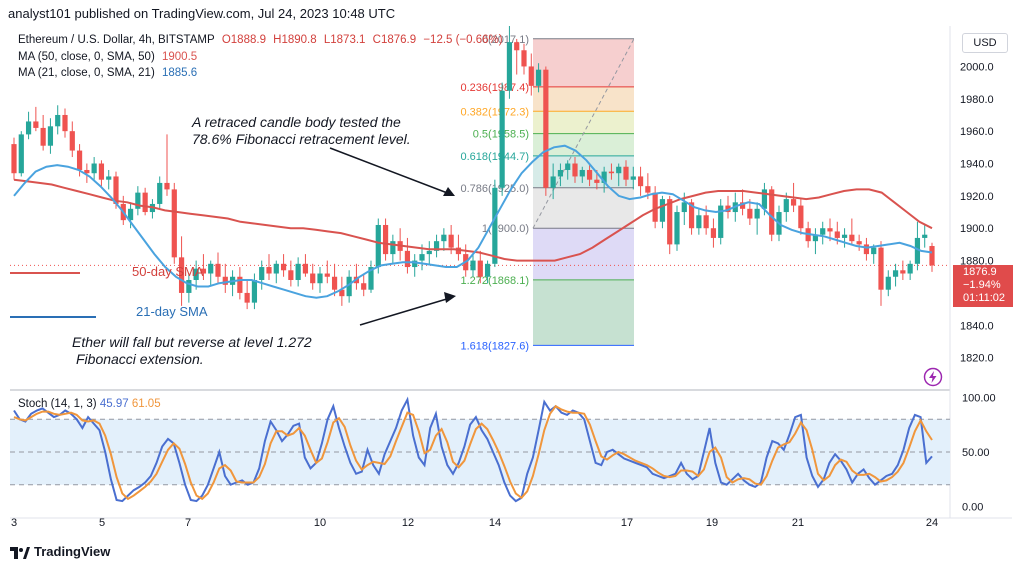 This screenshot has width=1024, height=570. Describe the element at coordinates (146, 404) in the screenshot. I see `stoch-d-value: 61.05` at that location.